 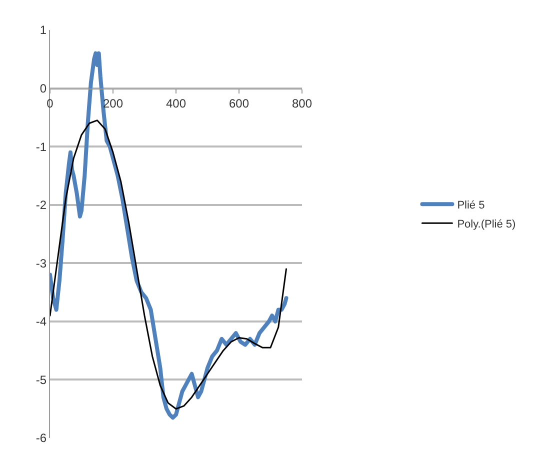 What do you see at coordinates (41, 263) in the screenshot?
I see `y-tick-label: -3` at bounding box center [41, 263].